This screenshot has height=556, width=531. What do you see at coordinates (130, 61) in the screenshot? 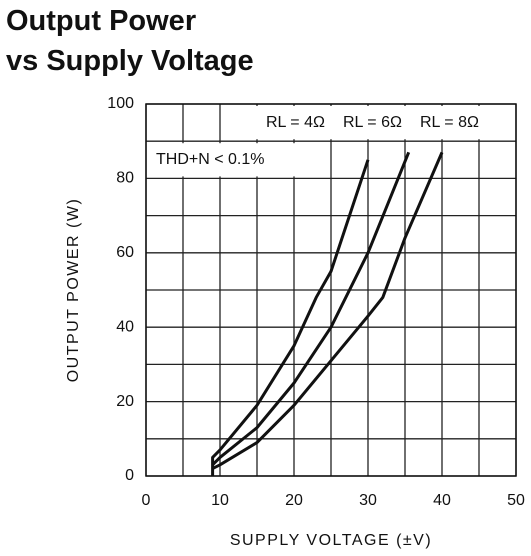
I see `chart-title: vs Supply Voltage` at bounding box center [130, 61].